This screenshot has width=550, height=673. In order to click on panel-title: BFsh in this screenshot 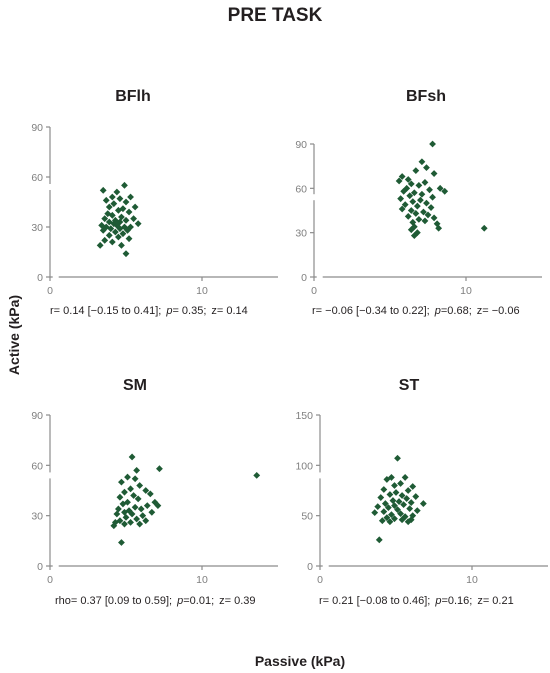, I will do `click(426, 96)`.